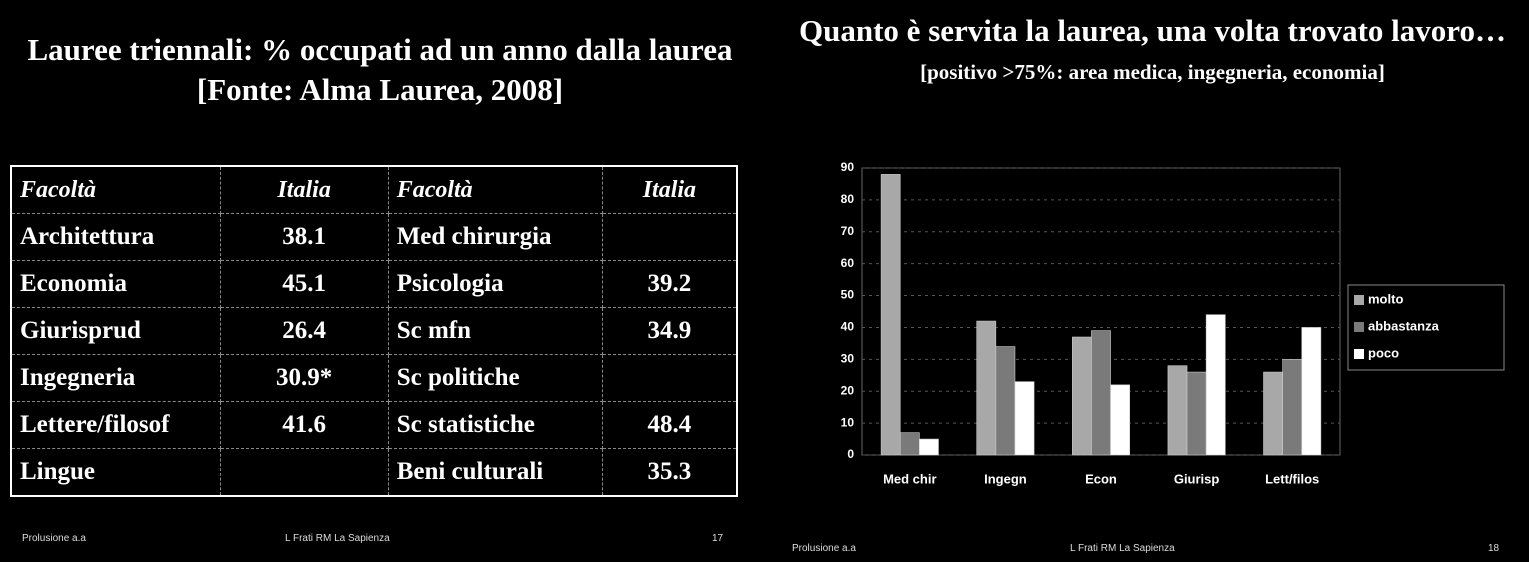 Image resolution: width=1529 pixels, height=562 pixels. I want to click on y-tick-label: 30, so click(848, 359).